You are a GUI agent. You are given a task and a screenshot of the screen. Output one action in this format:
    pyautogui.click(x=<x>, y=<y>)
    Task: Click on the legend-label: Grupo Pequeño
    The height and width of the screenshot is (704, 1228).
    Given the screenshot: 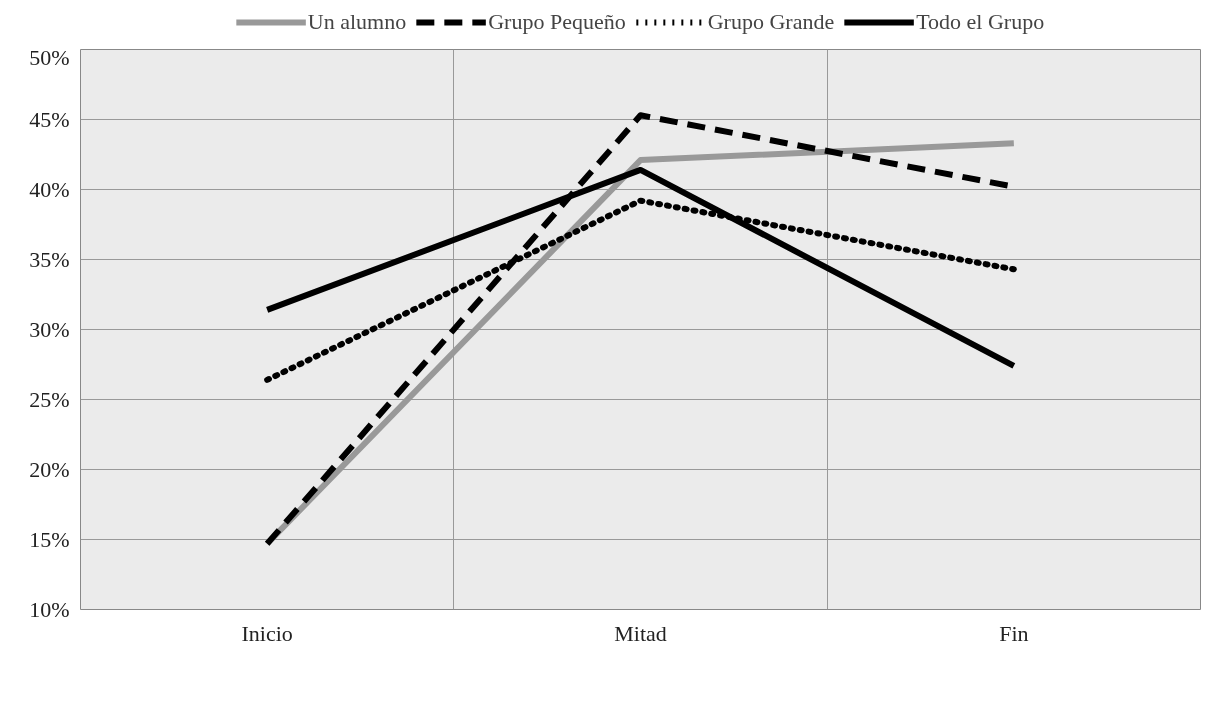 What is the action you would take?
    pyautogui.click(x=557, y=22)
    